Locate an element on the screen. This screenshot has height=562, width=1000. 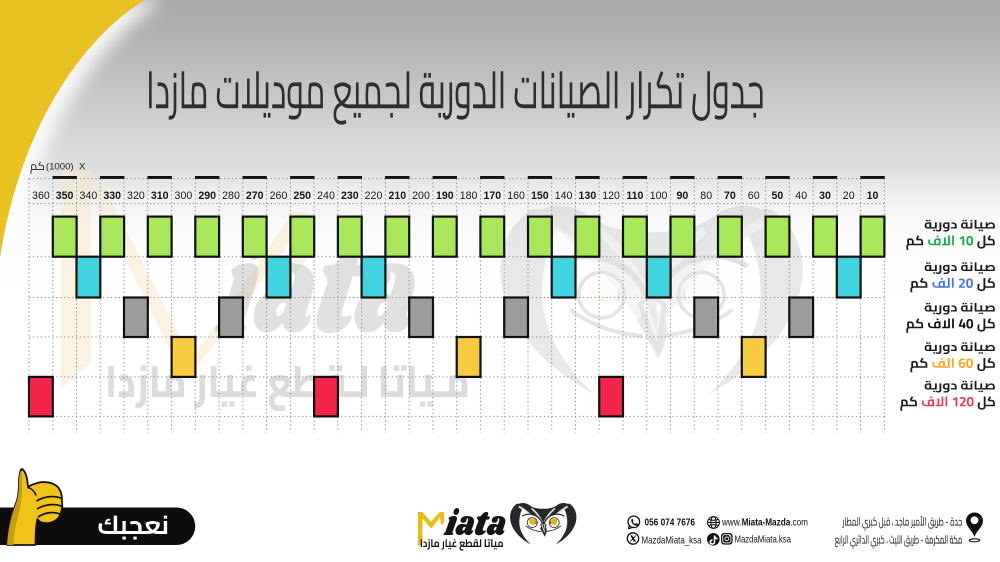
svg-text: 30 is located at coordinates (825, 196).